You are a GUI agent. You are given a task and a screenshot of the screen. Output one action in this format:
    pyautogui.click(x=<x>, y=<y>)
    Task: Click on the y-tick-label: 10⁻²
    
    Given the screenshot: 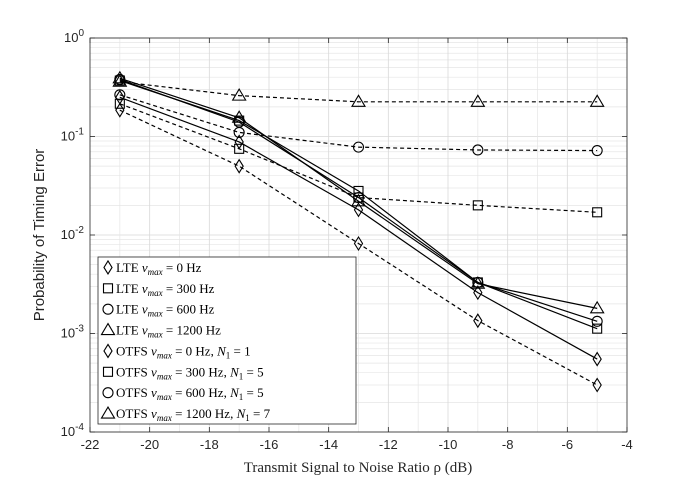 What is the action you would take?
    pyautogui.click(x=73, y=233)
    